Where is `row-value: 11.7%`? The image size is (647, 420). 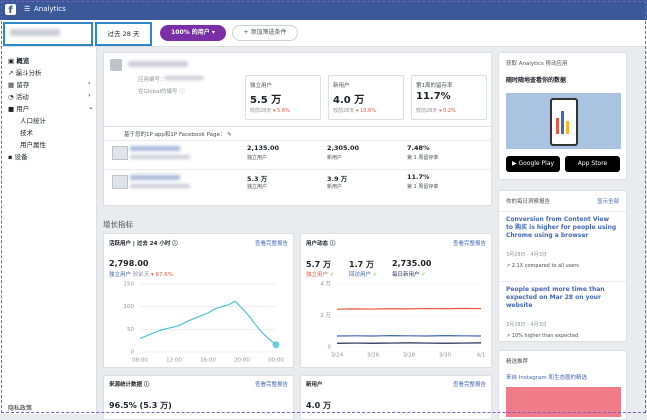
row-value: 11.7% is located at coordinates (418, 177).